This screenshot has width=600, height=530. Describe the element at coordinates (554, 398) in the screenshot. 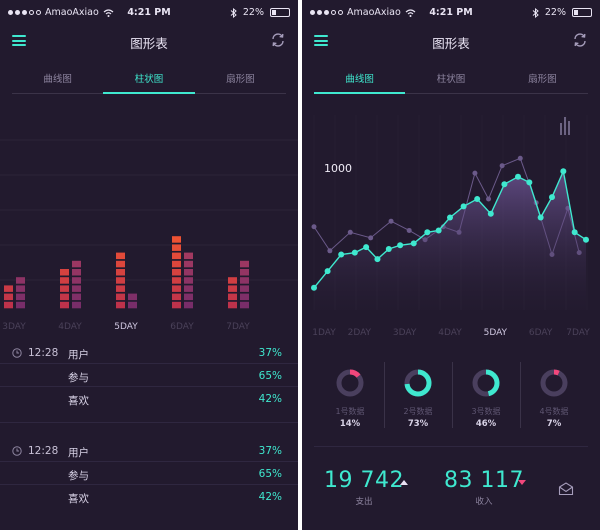

I see `donut-item: 4号数据 7%` at that location.